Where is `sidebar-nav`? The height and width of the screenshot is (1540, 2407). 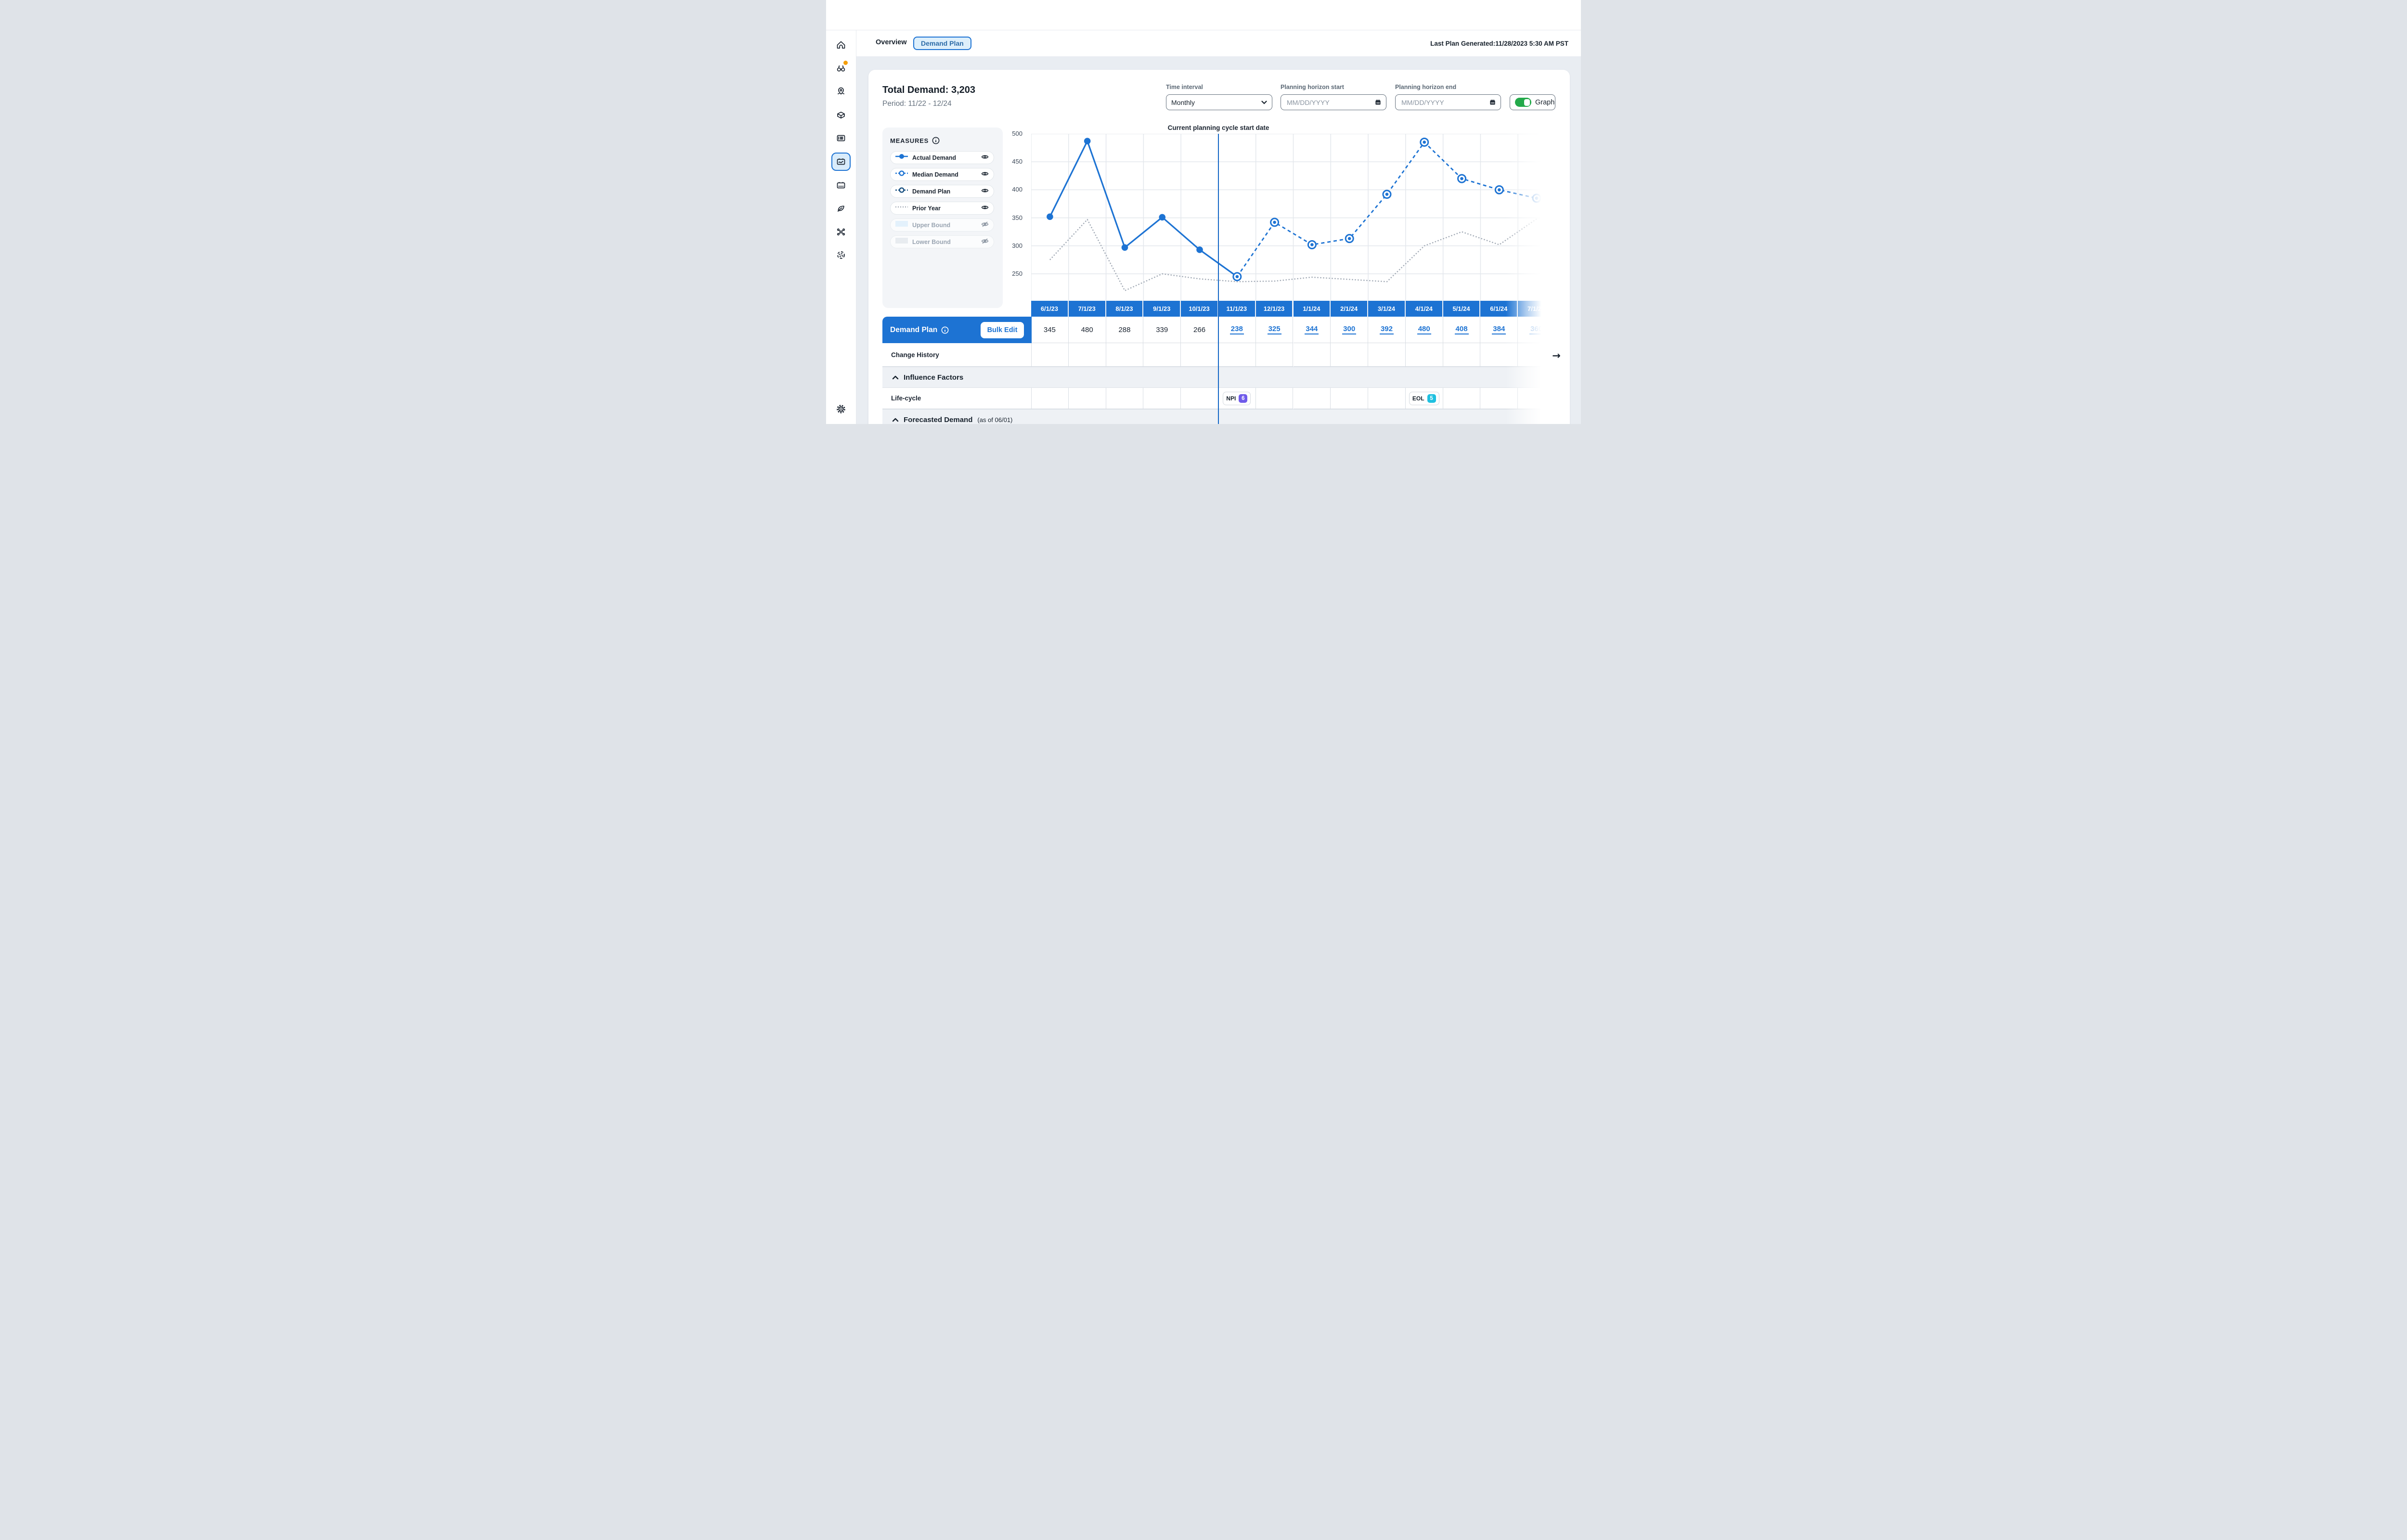 sidebar-nav is located at coordinates (841, 227).